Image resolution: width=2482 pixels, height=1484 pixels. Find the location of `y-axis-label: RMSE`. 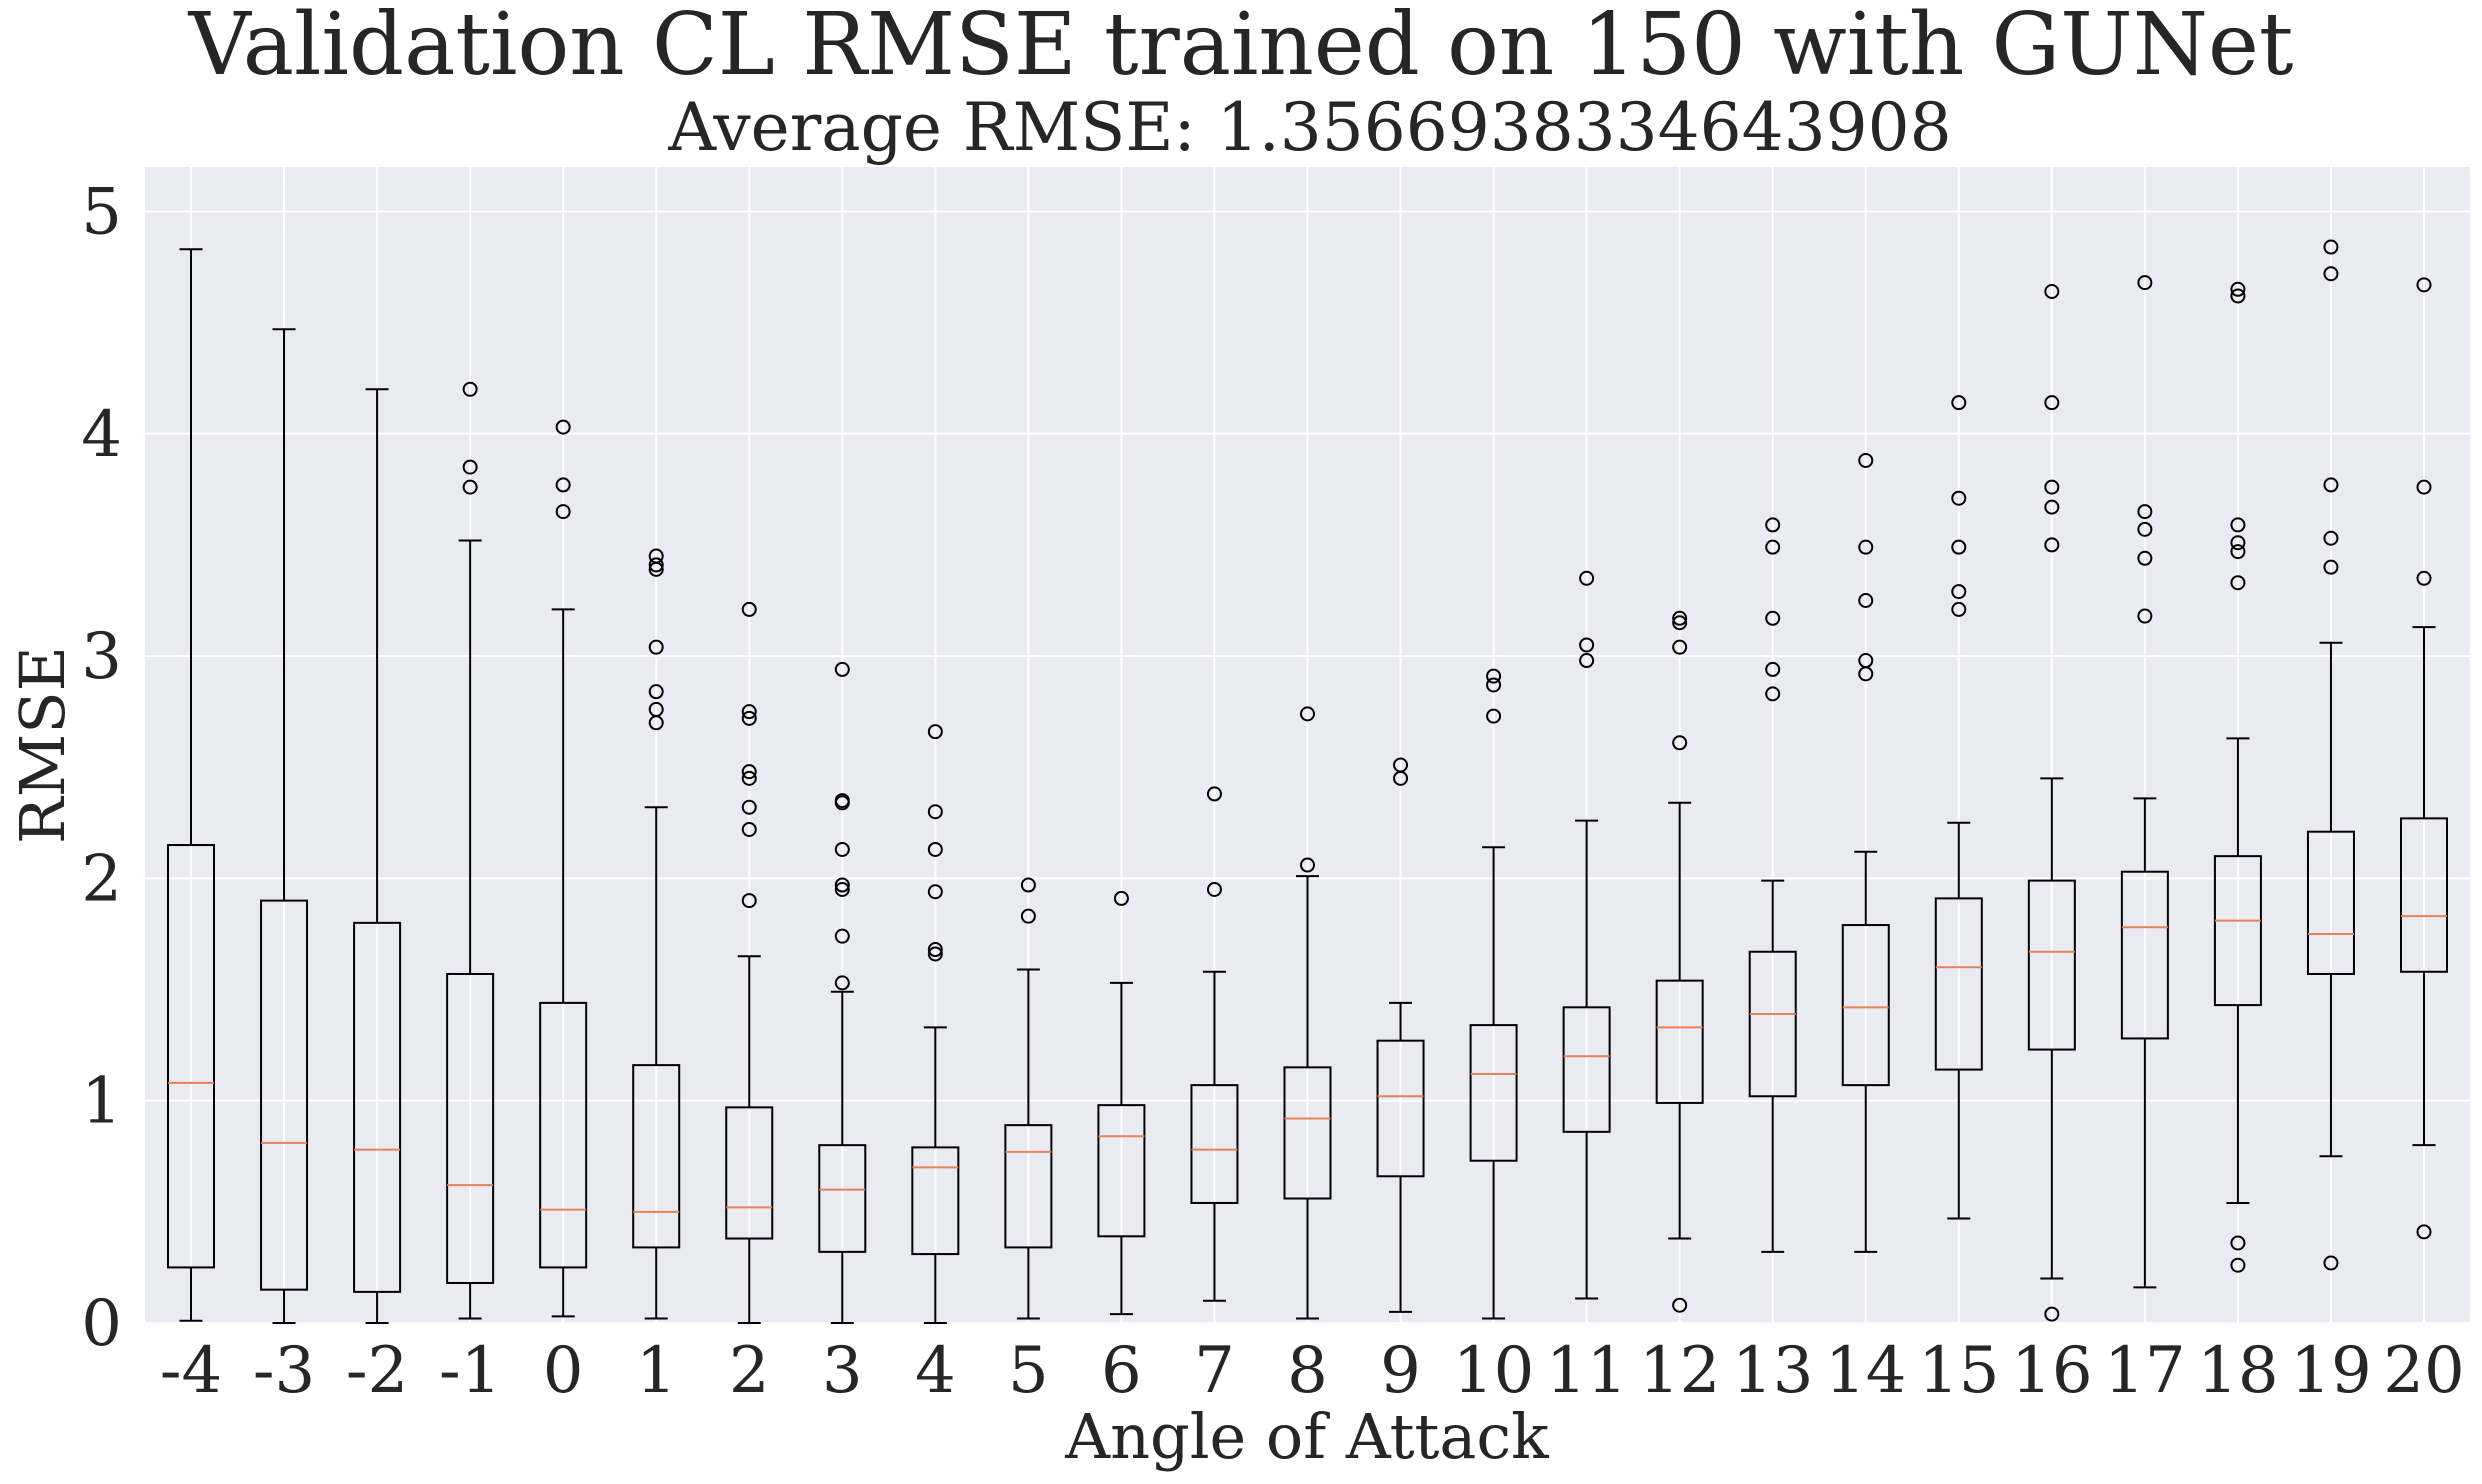

y-axis-label: RMSE is located at coordinates (42, 745).